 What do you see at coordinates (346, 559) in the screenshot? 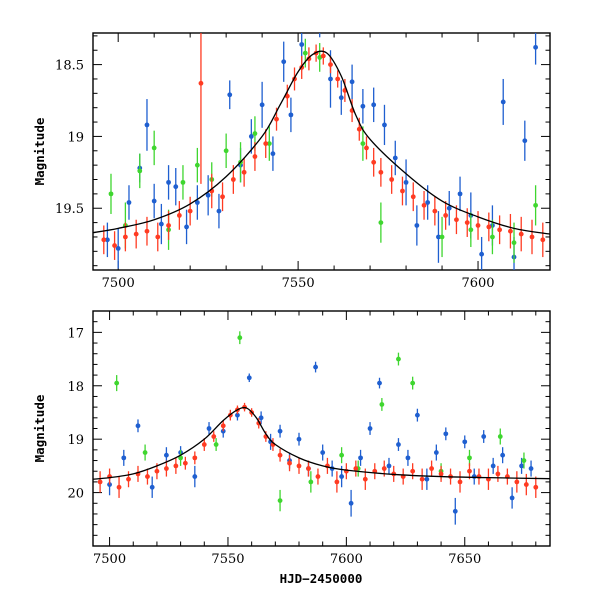
I see `x-tick-label: 7600` at bounding box center [346, 559].